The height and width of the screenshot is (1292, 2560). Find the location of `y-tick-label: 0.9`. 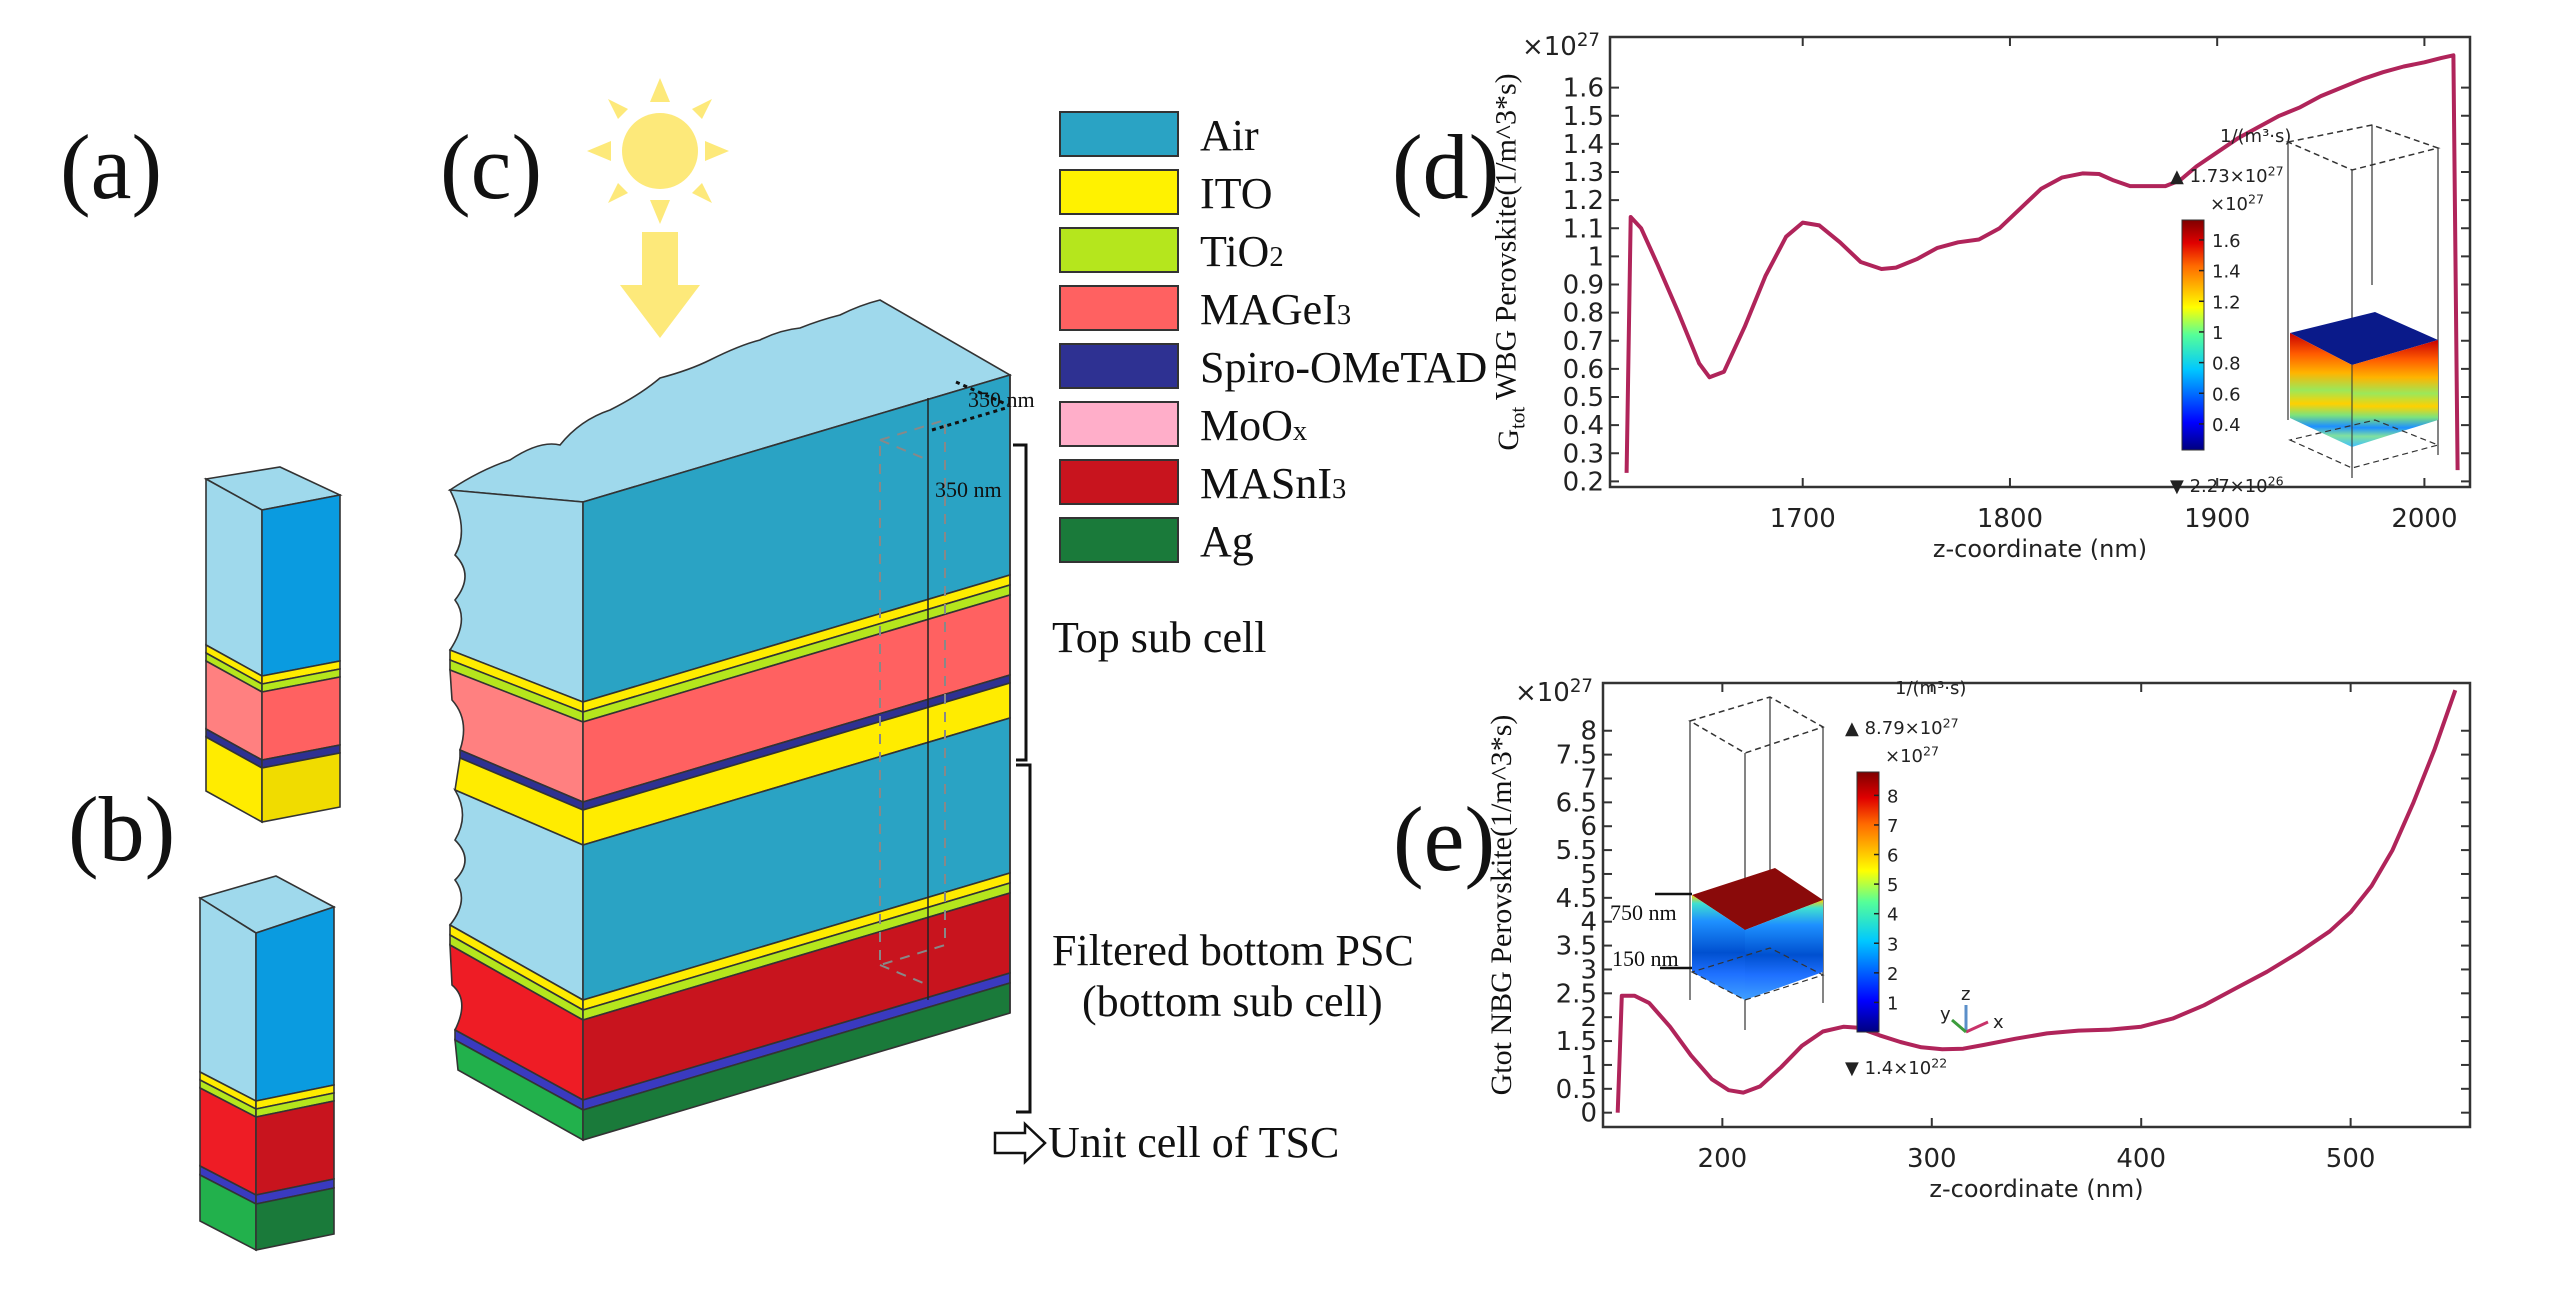

y-tick-label: 0.9 is located at coordinates (1583, 286).